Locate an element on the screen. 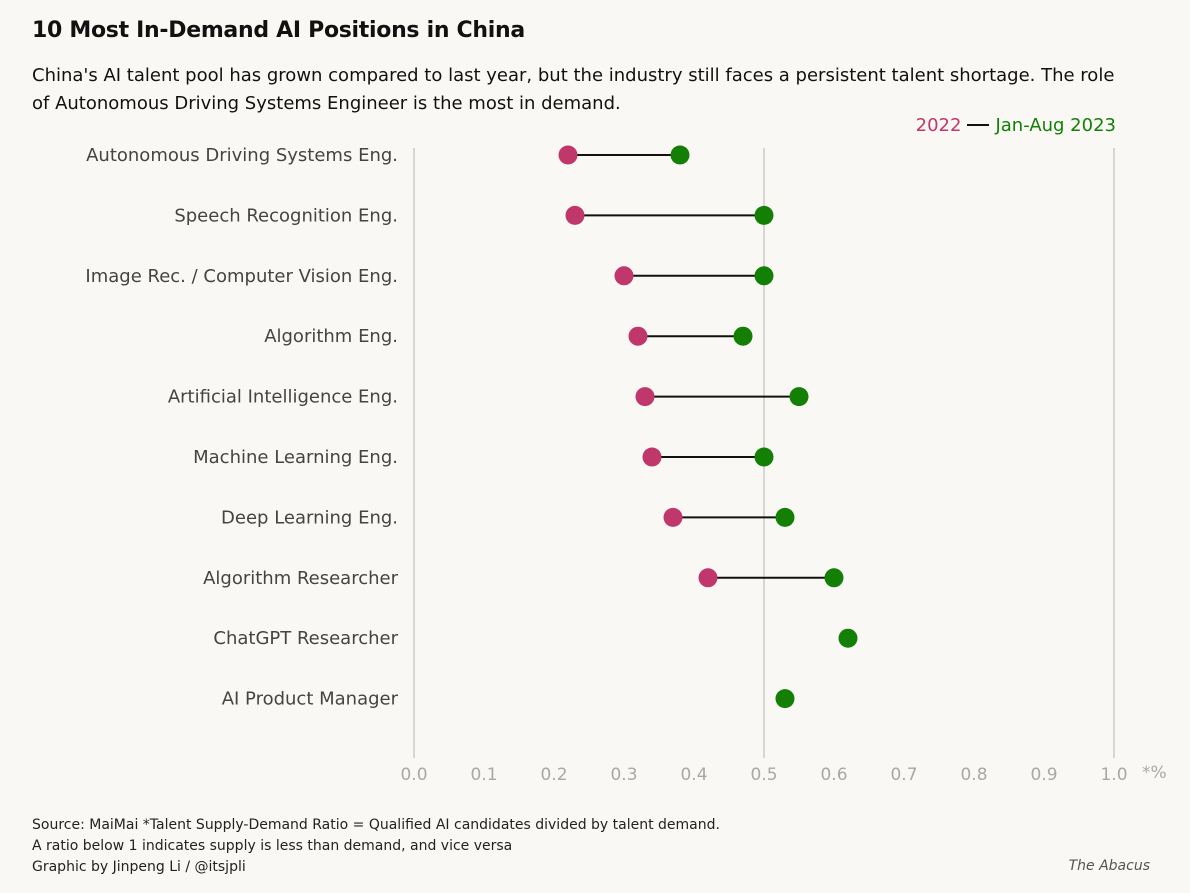 The image size is (1190, 893). footer-credit: The Abacus is located at coordinates (1109, 866).